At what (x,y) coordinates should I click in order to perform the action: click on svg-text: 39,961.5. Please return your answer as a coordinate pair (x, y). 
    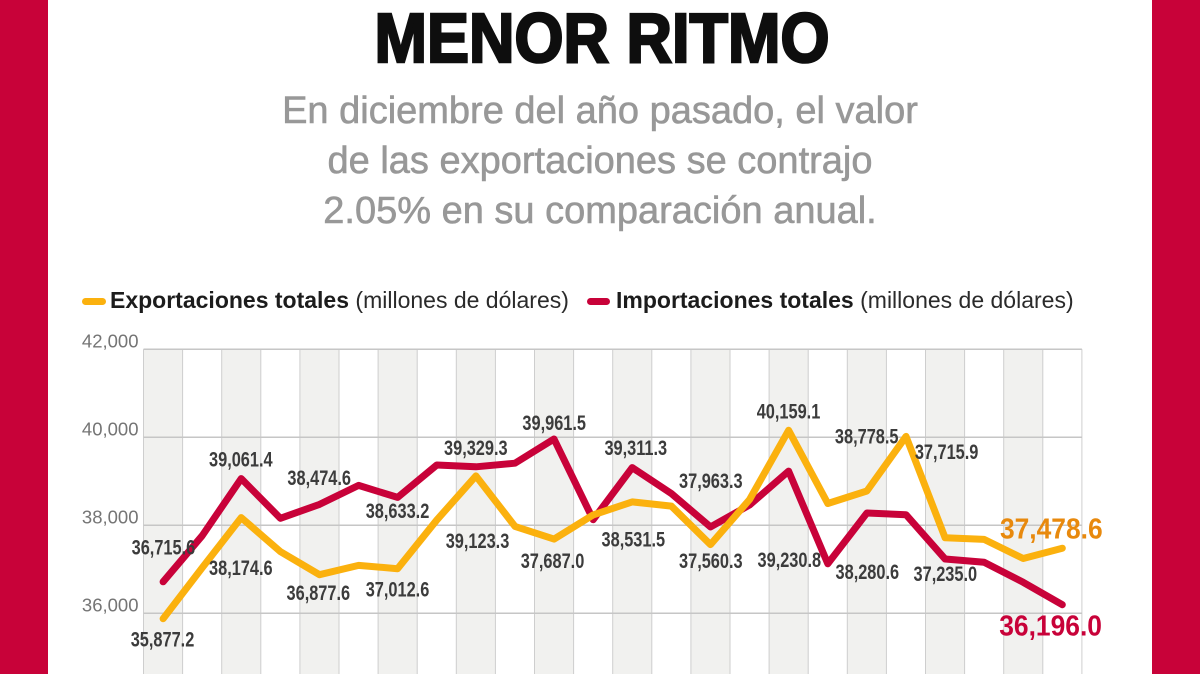
    Looking at the image, I should click on (554, 424).